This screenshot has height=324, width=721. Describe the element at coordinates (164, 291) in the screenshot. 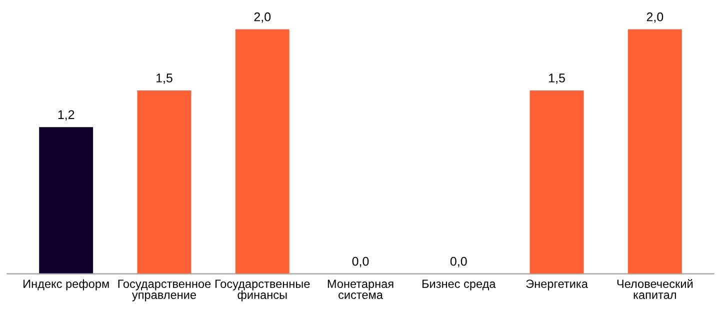

I see `x-tick-label: Государственное управление` at that location.